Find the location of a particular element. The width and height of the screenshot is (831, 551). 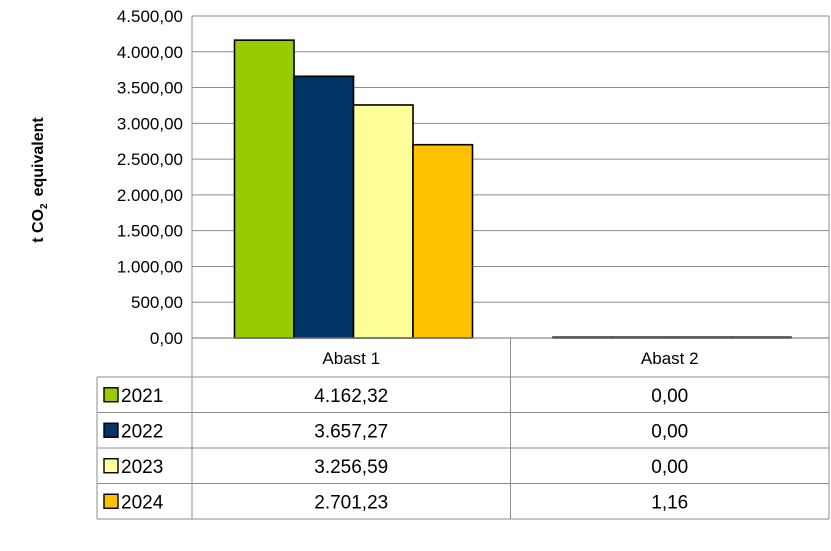

table-cell-value: 3.657,27 is located at coordinates (351, 431).